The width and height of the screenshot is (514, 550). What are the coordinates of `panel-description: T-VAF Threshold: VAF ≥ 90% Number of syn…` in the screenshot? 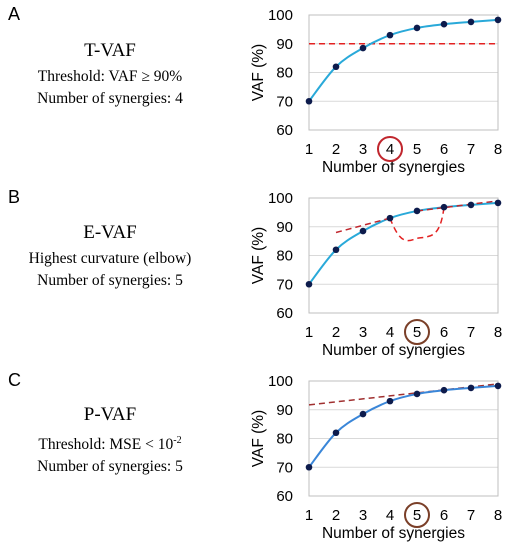 It's located at (110, 75).